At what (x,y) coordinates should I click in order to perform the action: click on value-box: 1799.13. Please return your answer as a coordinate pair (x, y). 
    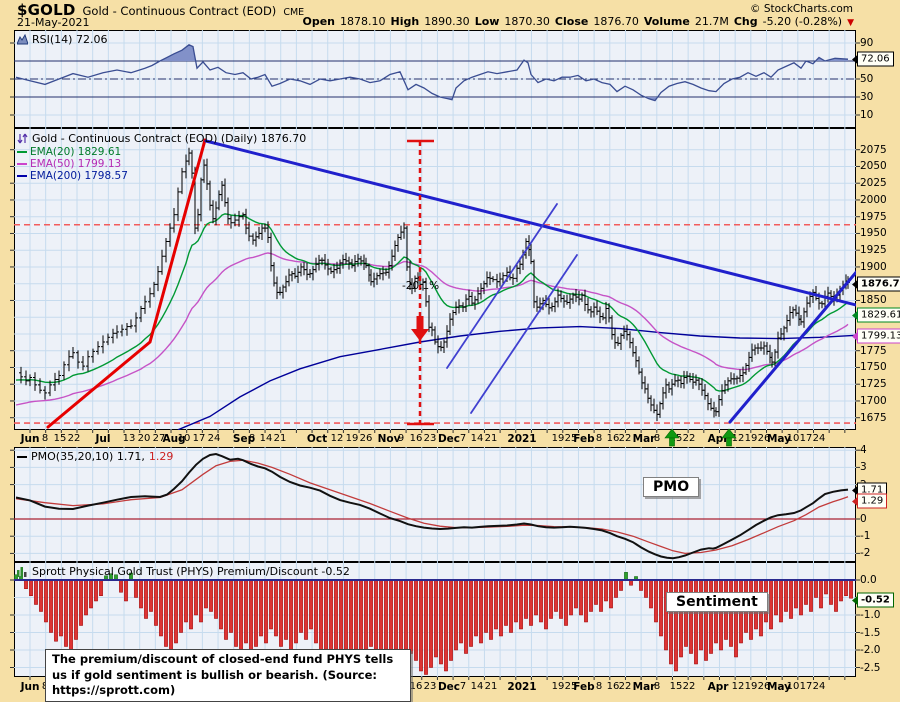
    Looking at the image, I should click on (875, 336).